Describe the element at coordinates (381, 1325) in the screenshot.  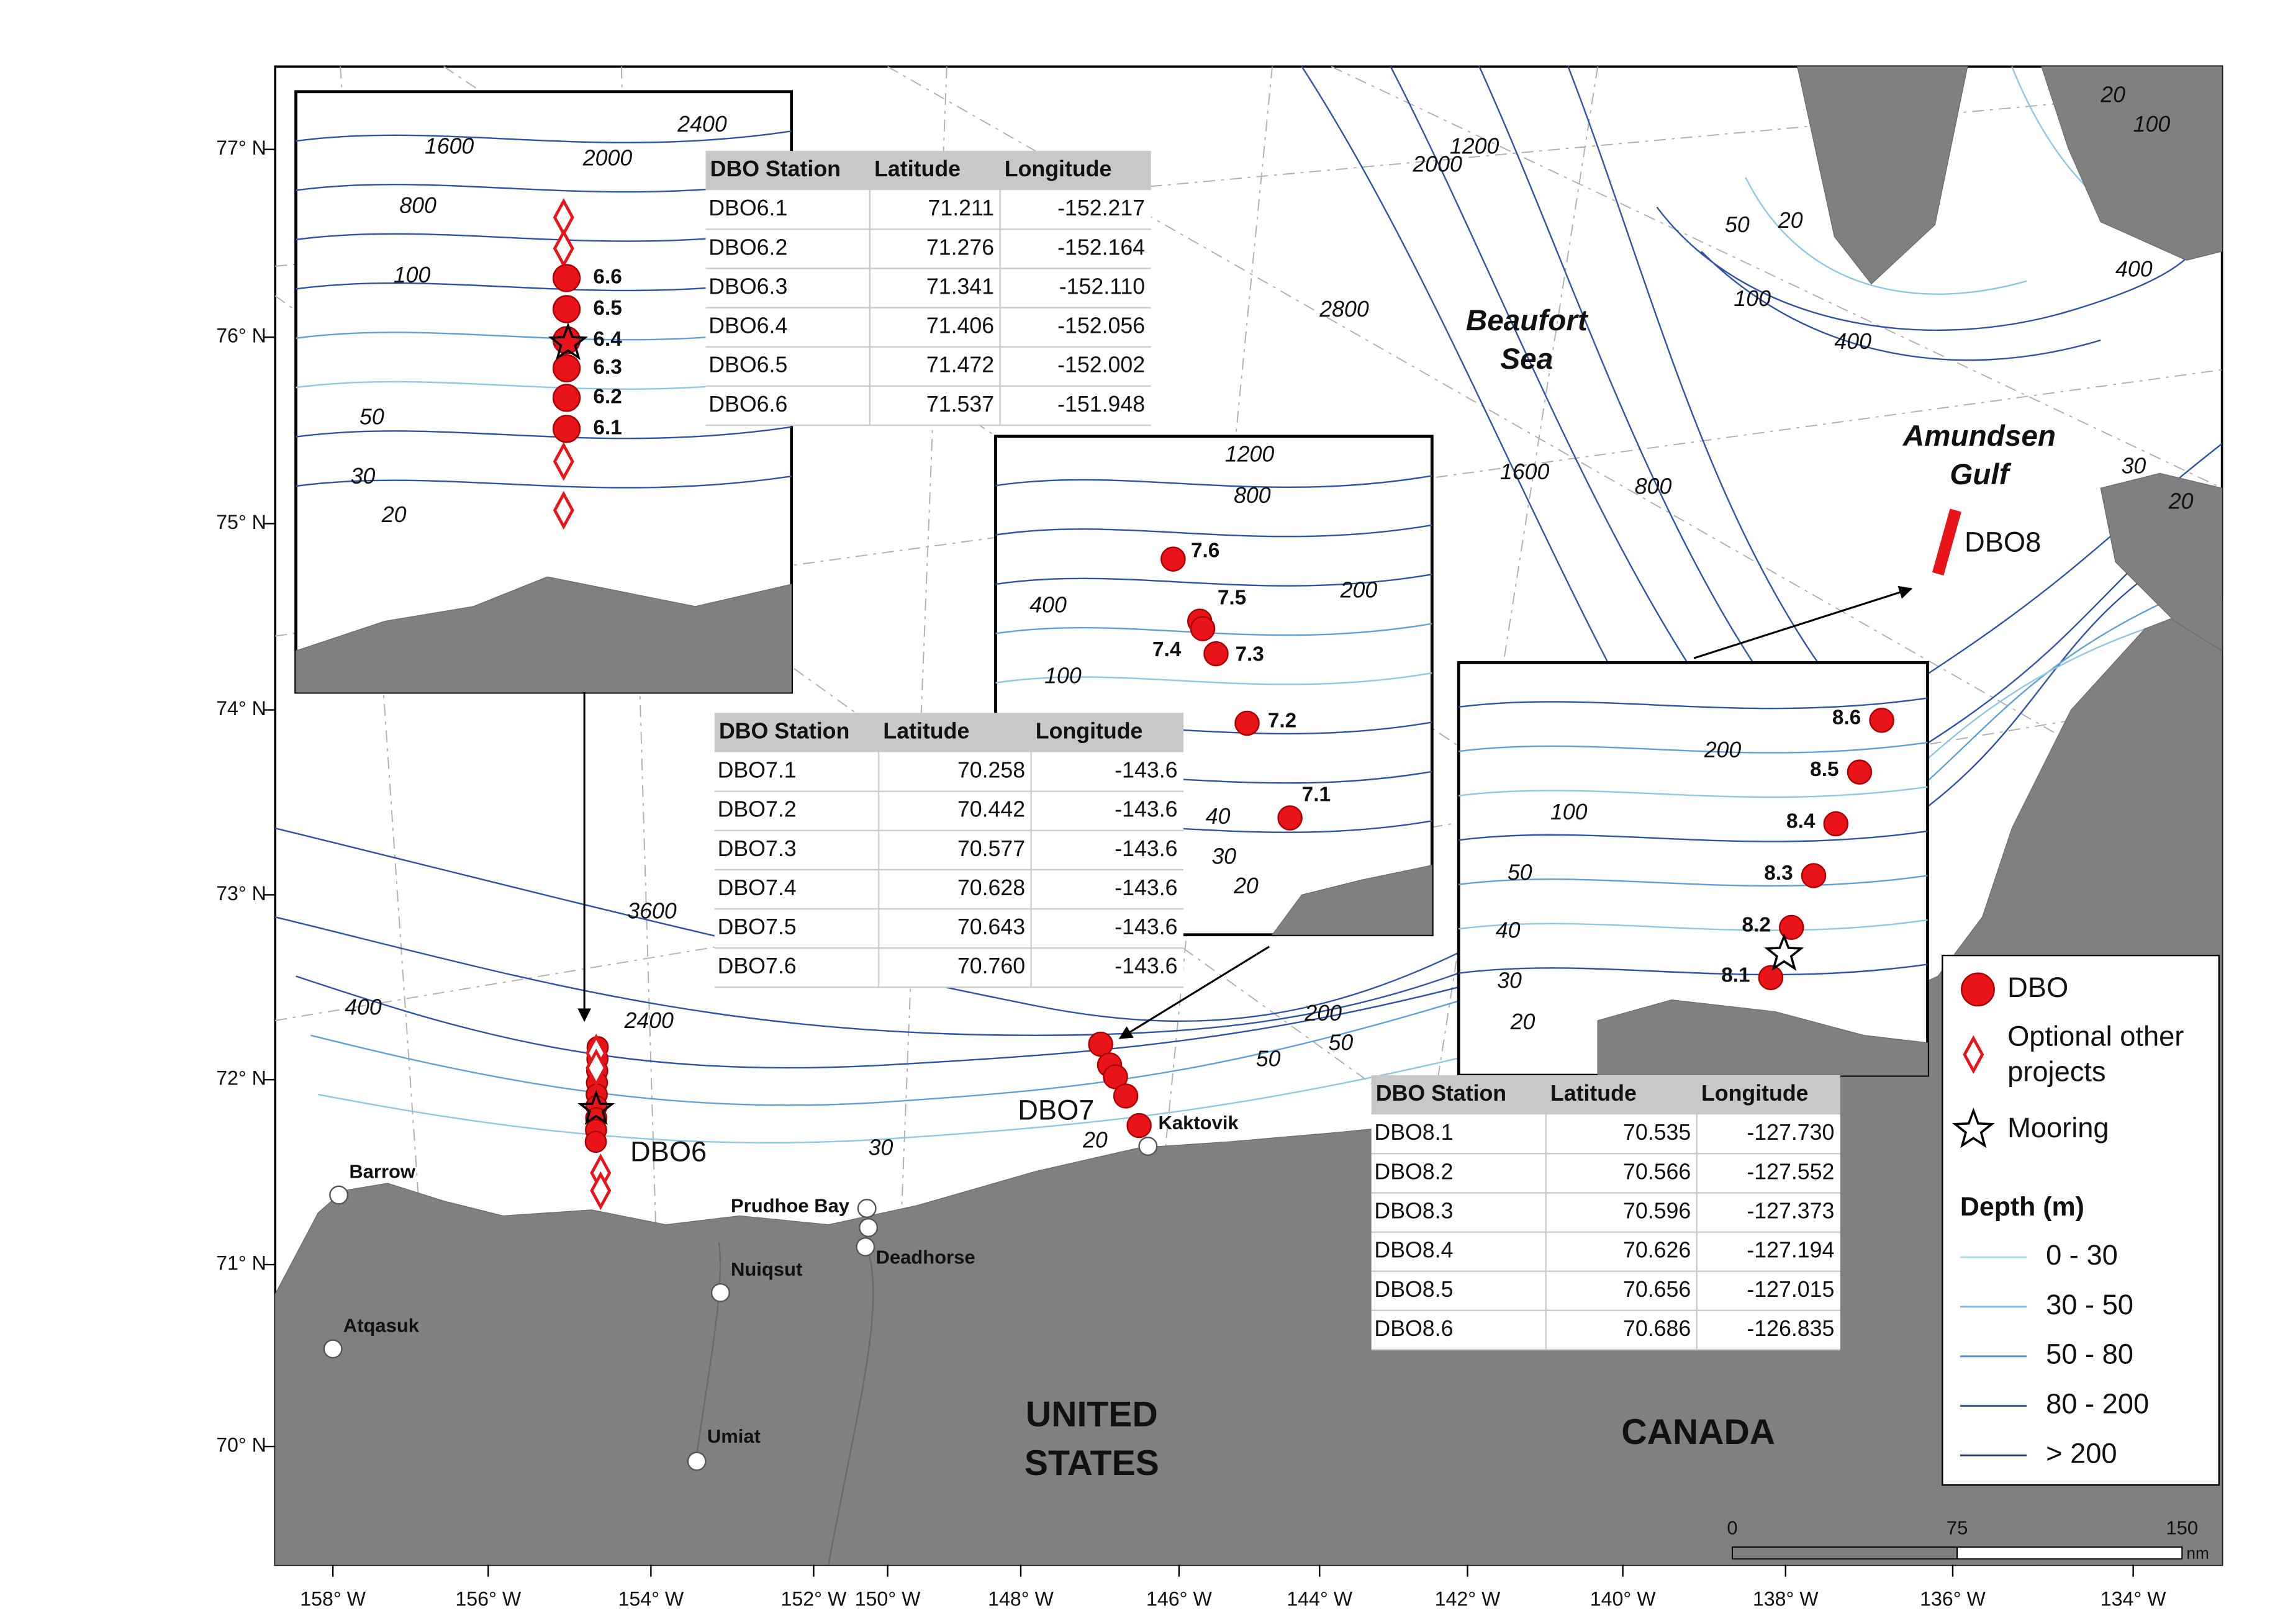
I see `place-label: Atqasuk` at that location.